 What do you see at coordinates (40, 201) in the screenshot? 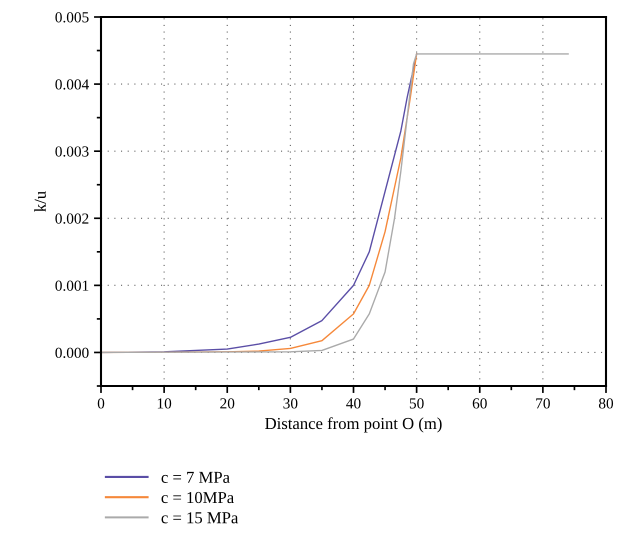
I see `y-axis-title: k/u` at bounding box center [40, 201].